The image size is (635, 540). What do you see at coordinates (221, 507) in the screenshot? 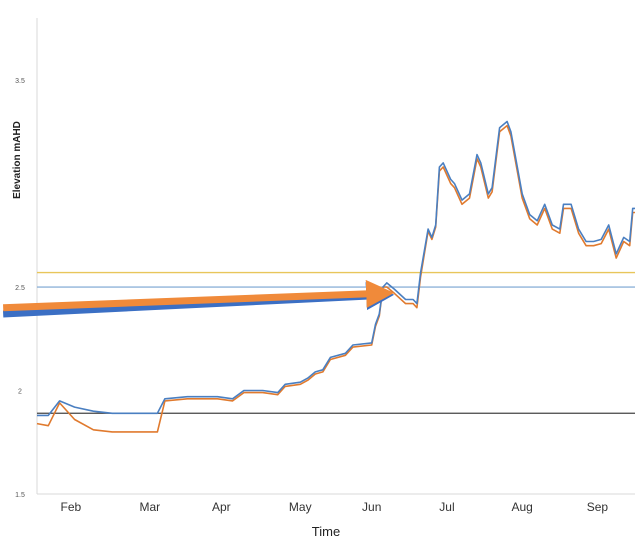
I see `x-tick-label: Apr` at bounding box center [221, 507].